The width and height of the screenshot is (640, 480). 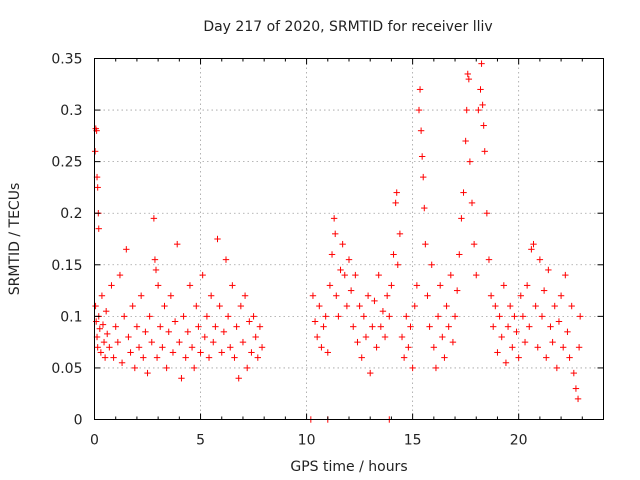 I want to click on x-tick-label: 15, so click(x=413, y=441).